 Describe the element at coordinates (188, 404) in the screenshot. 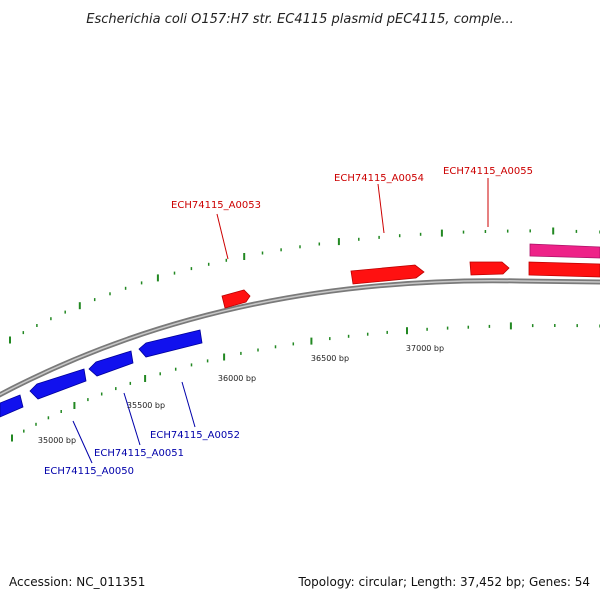

I see `leader-a0052` at that location.